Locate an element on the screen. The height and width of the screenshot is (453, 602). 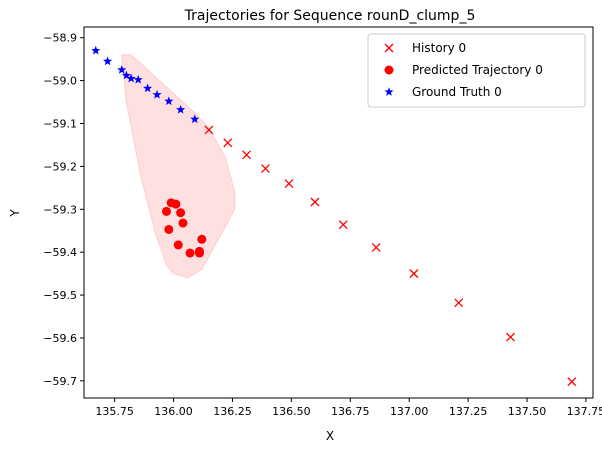
series-ground-truth-points is located at coordinates (145, 84).